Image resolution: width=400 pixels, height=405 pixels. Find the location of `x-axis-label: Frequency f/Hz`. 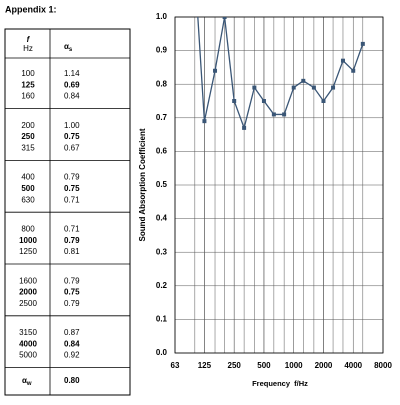

x-axis-label: Frequency f/Hz is located at coordinates (280, 383).